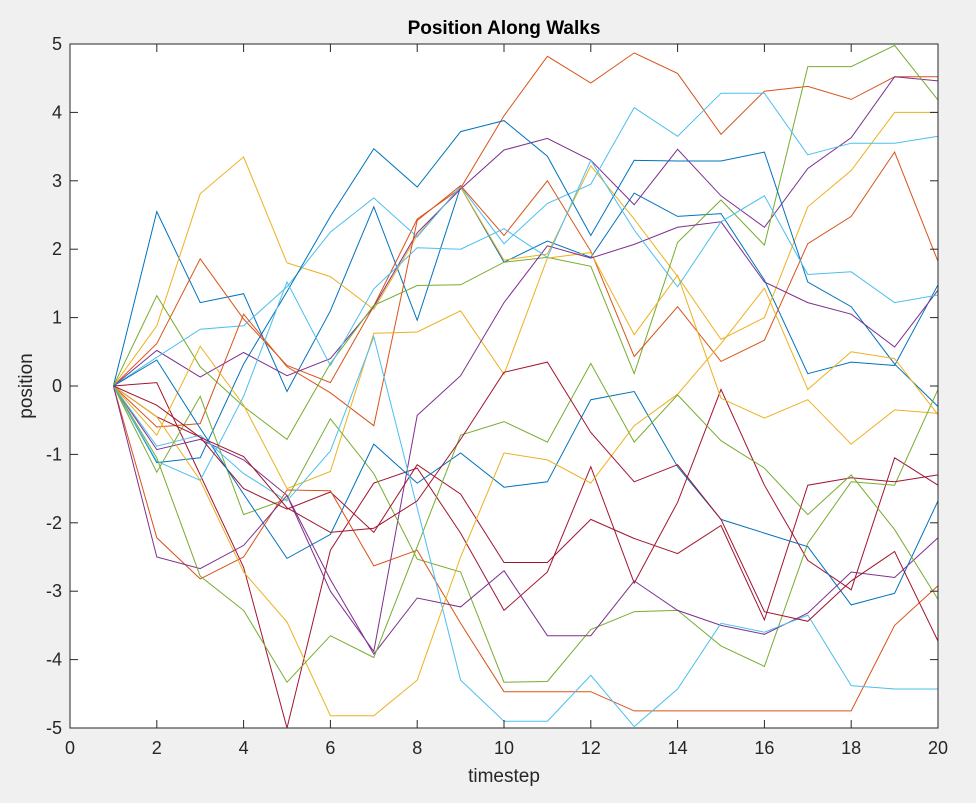 The height and width of the screenshot is (803, 976). What do you see at coordinates (54, 591) in the screenshot?
I see `y-tick-label: -3` at bounding box center [54, 591].